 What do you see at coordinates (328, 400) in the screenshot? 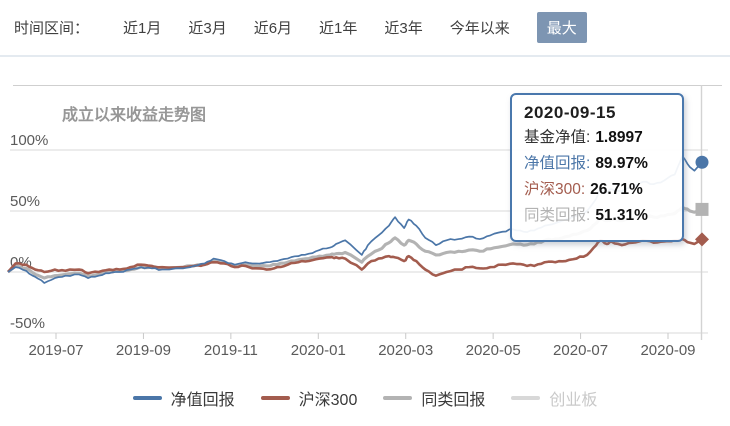
I see `legend-label: 沪深300` at bounding box center [328, 400].